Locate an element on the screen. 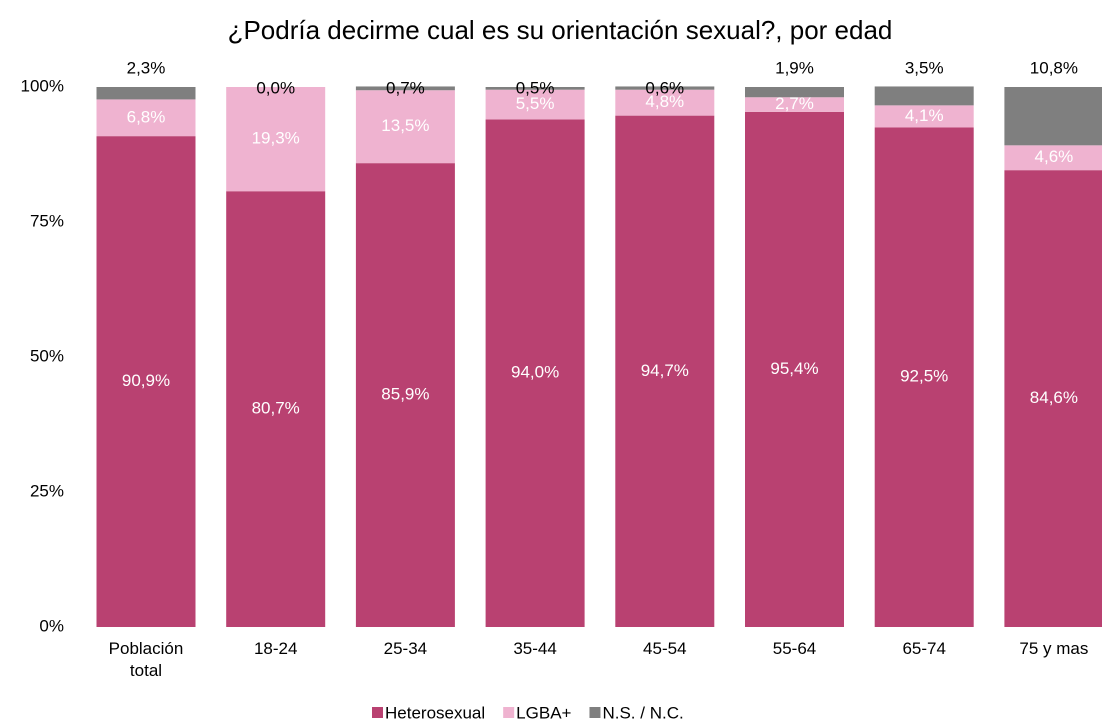 The height and width of the screenshot is (724, 1102). data-label: 94,0% is located at coordinates (535, 372).